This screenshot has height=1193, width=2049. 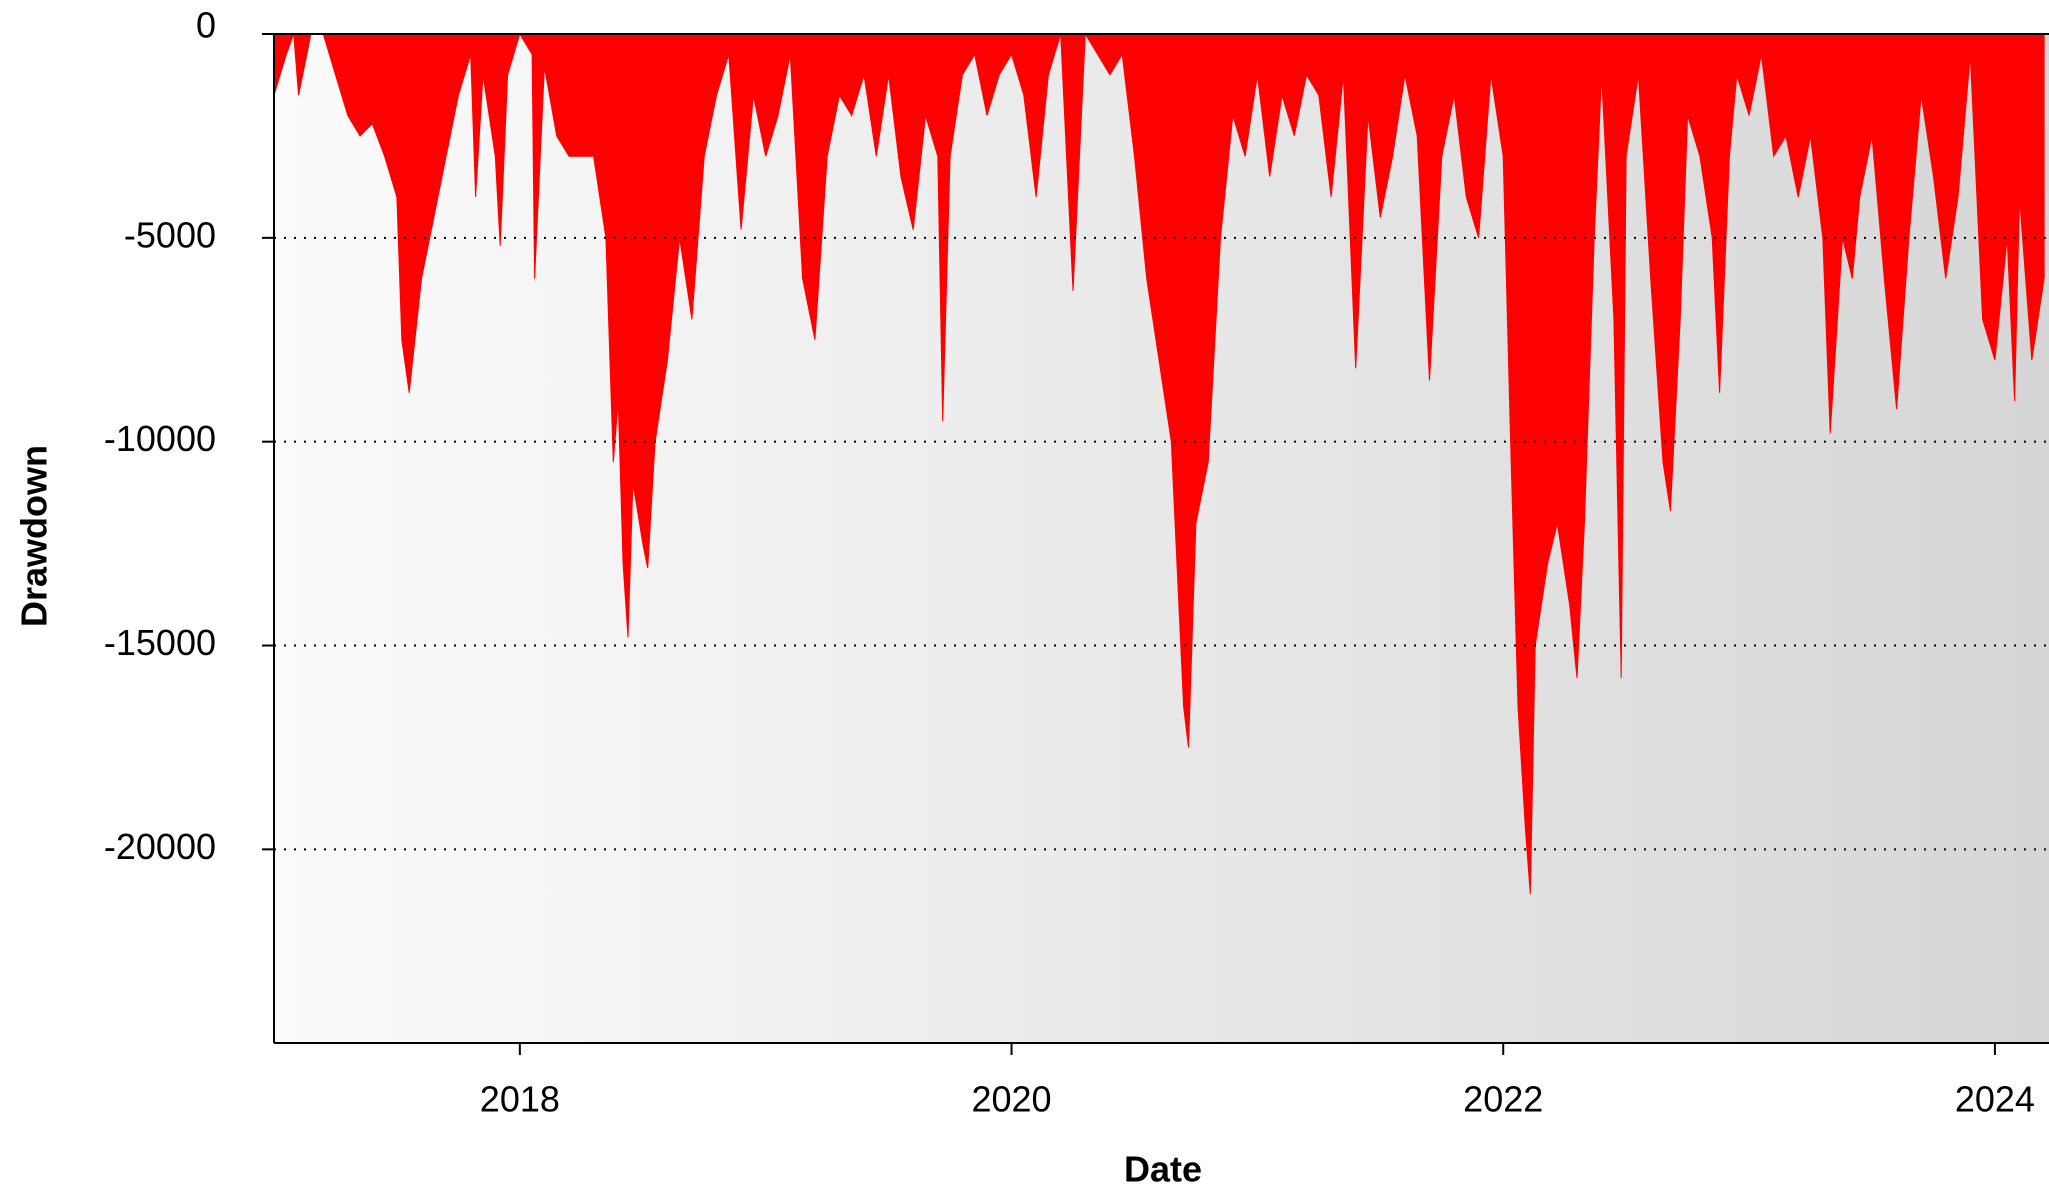 What do you see at coordinates (1503, 1099) in the screenshot?
I see `x-tick-label: 2022` at bounding box center [1503, 1099].